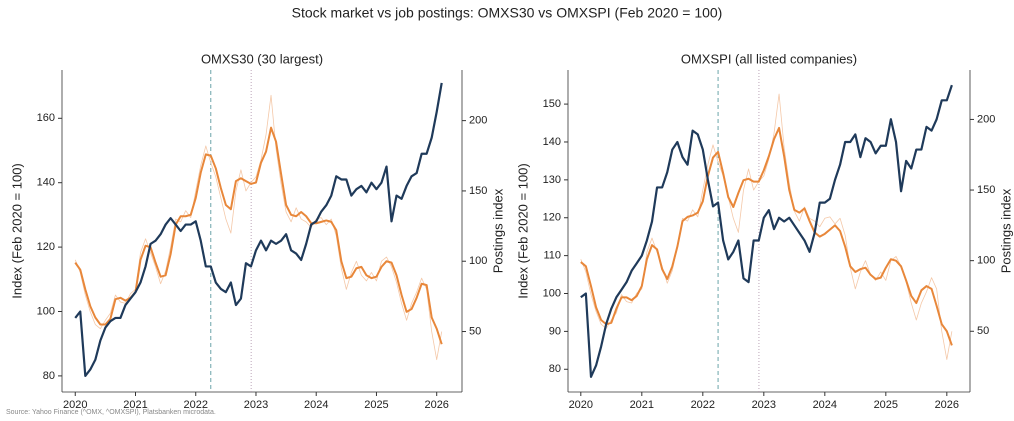  Describe the element at coordinates (555, 331) in the screenshot. I see `y-tick-label: 90` at that location.